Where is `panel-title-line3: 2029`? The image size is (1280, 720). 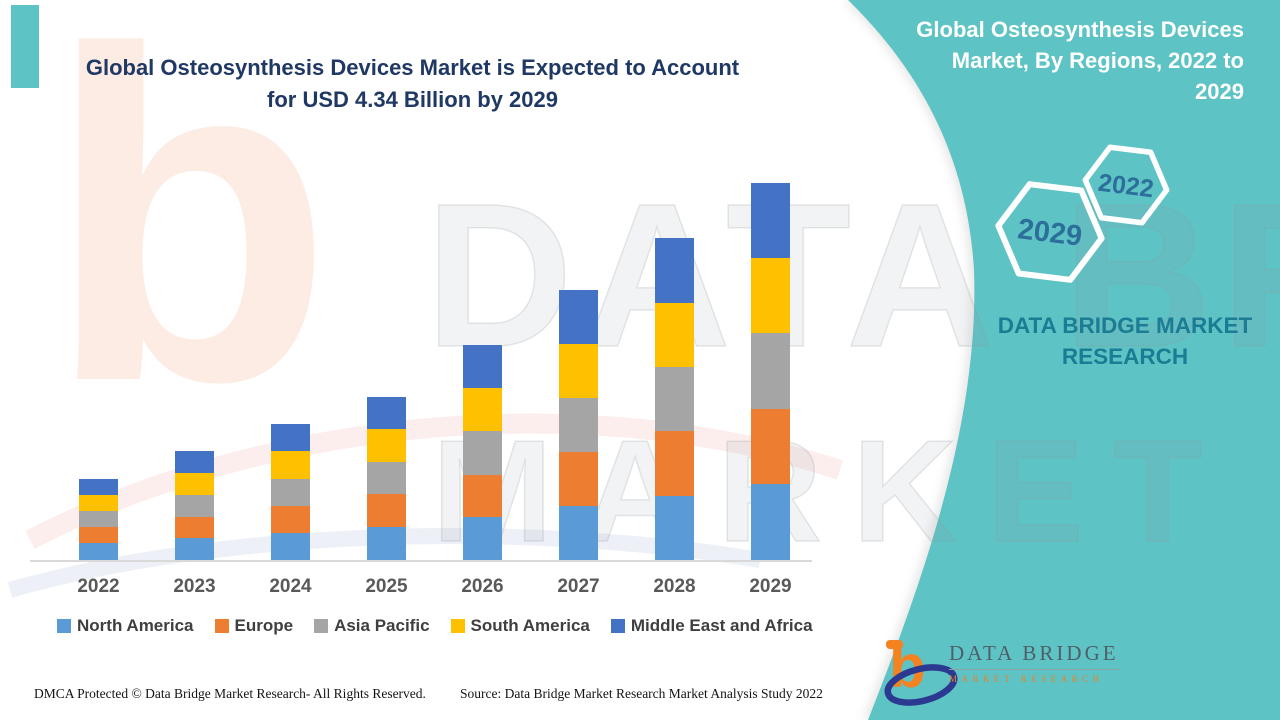
panel-title-line3: 2029 is located at coordinates (1219, 91).